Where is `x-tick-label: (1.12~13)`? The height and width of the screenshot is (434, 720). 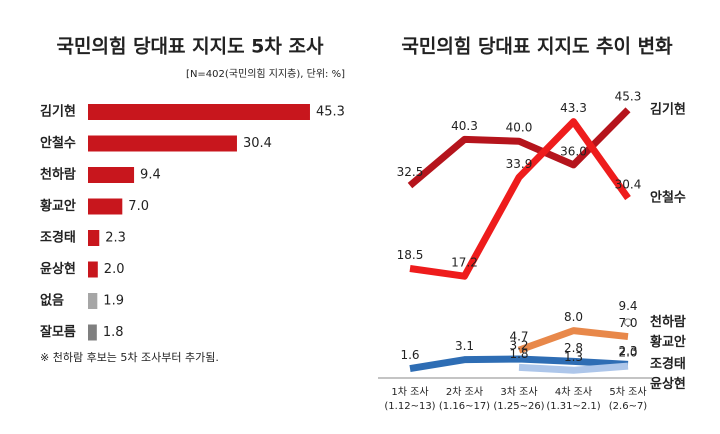
x-tick-label: (1.12~13) is located at coordinates (409, 406).